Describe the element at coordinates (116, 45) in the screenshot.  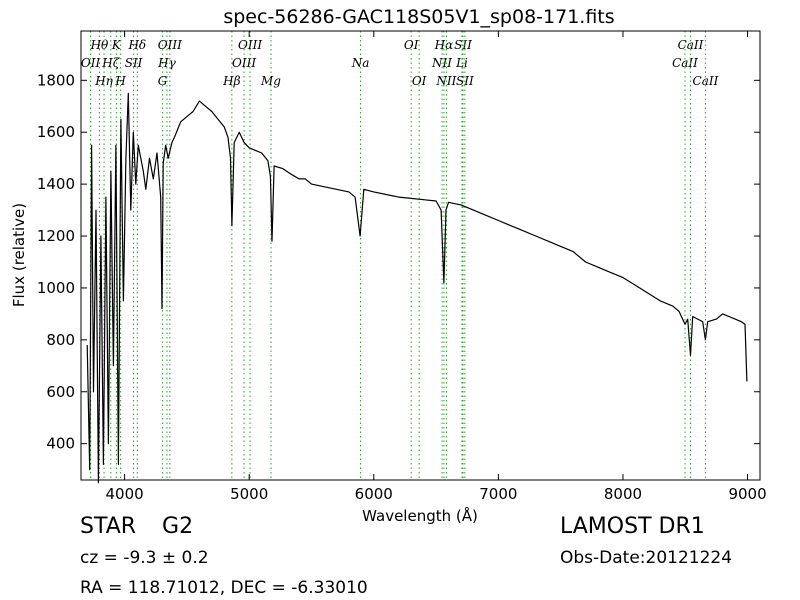
I see `spectral-line-label: K` at that location.